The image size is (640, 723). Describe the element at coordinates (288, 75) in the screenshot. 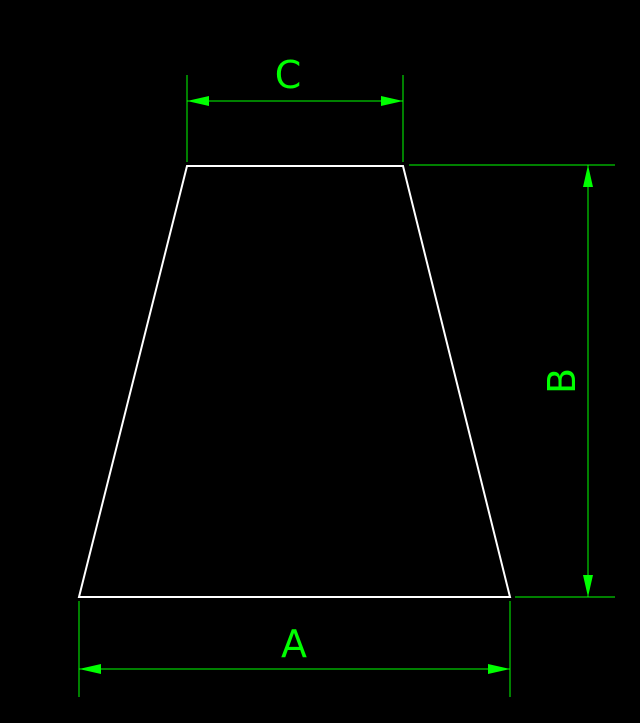

I see `dimension-c-label: C` at that location.